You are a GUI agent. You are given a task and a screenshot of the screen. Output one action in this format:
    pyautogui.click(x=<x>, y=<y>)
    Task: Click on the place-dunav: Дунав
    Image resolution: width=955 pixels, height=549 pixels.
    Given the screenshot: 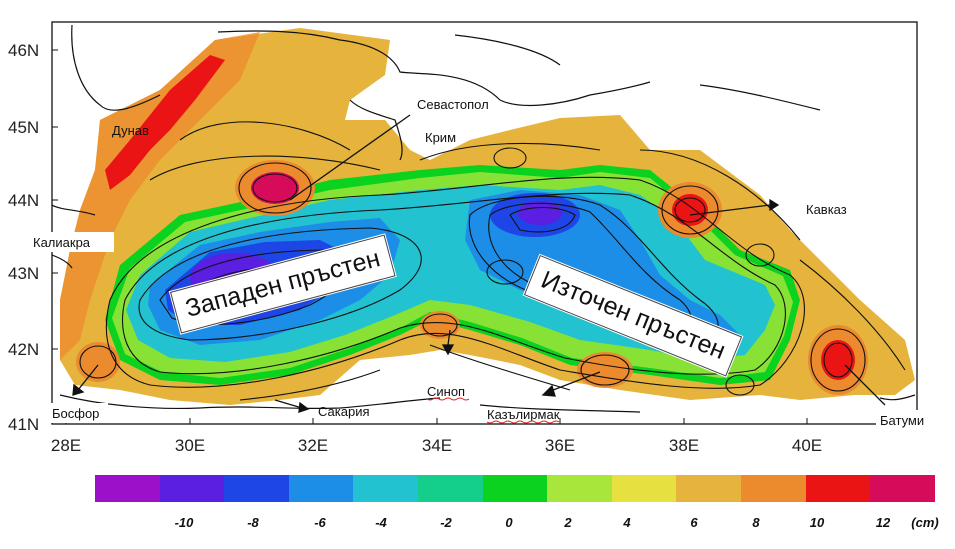 What is the action you would take?
    pyautogui.click(x=130, y=130)
    